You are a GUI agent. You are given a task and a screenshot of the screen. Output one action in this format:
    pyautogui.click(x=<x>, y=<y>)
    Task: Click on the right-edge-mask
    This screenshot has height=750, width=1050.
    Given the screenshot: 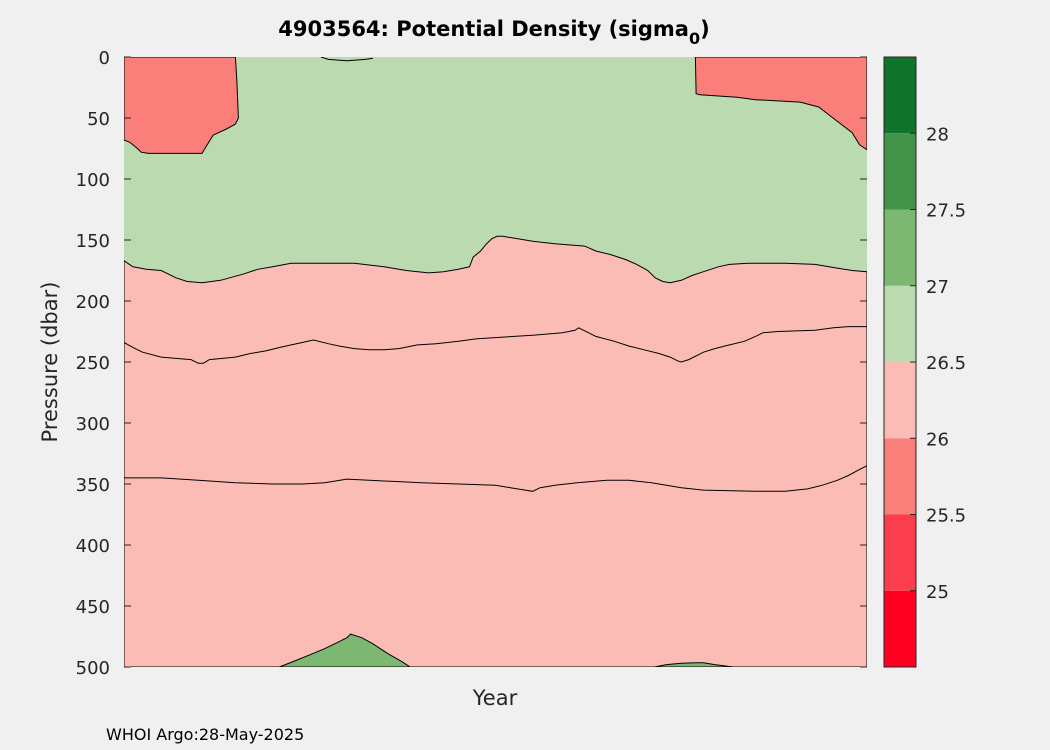 What is the action you would take?
    pyautogui.click(x=868, y=362)
    